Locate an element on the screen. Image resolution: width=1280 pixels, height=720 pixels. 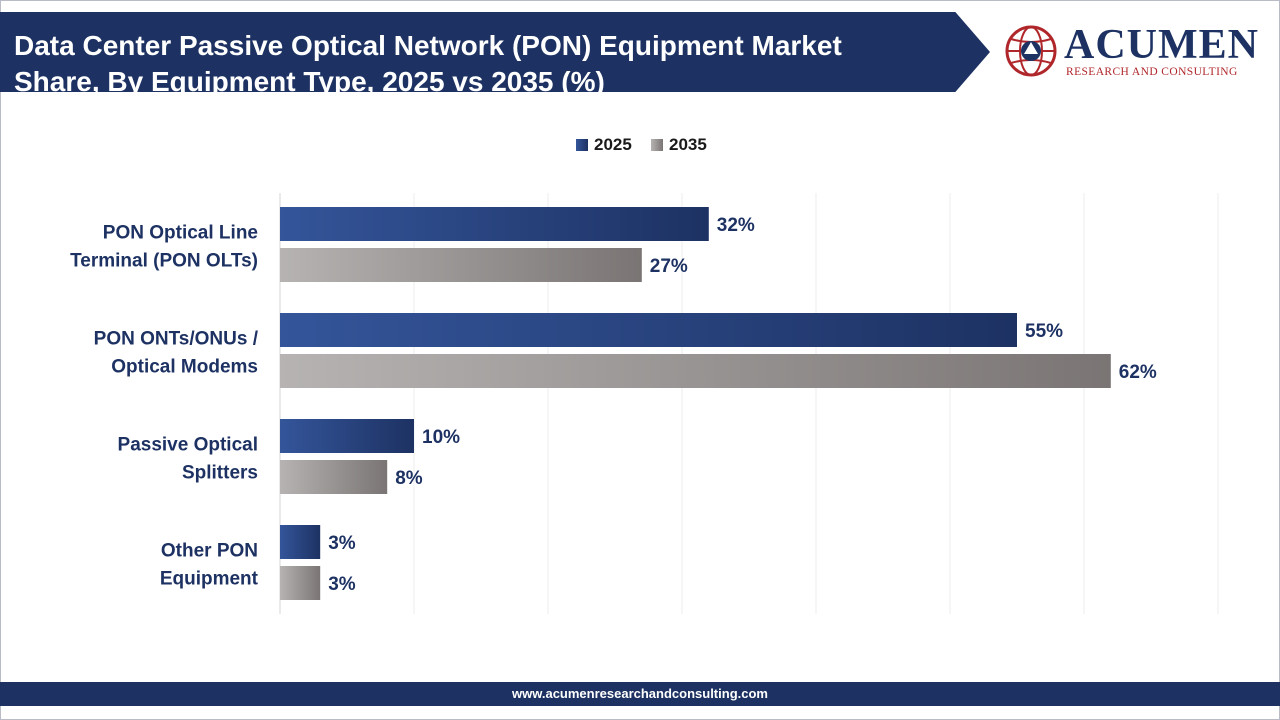
category-label: PON Optical Line Terminal (PON OLTs) is located at coordinates (164, 247).